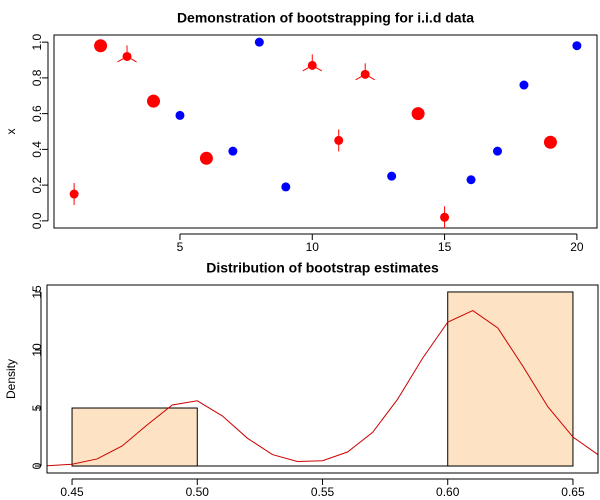 The width and height of the screenshot is (600, 500). What do you see at coordinates (180, 247) in the screenshot?
I see `x-tick-label: 5` at bounding box center [180, 247].